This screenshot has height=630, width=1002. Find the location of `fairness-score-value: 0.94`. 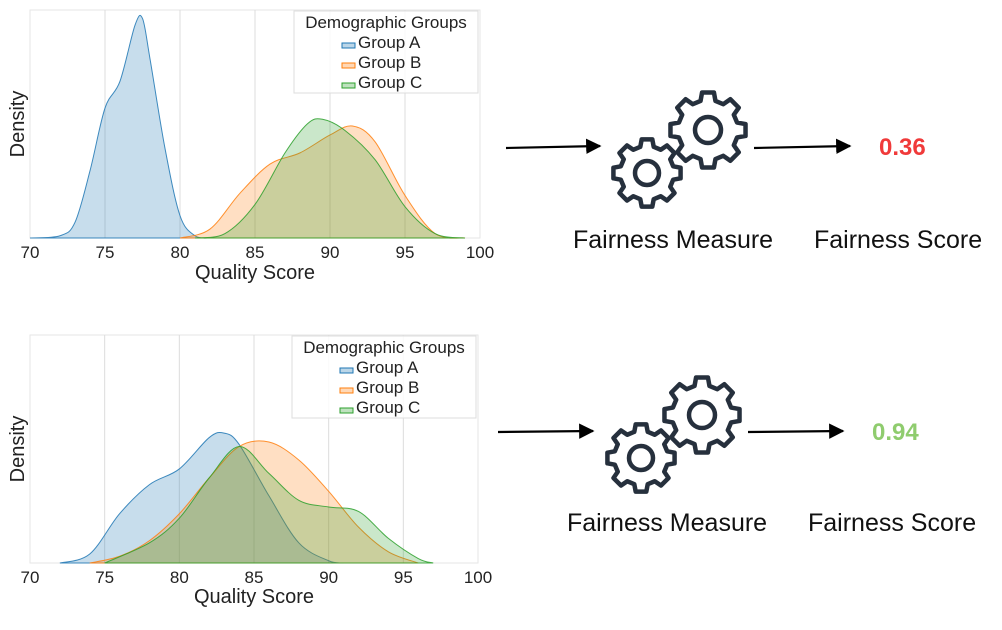

fairness-score-value: 0.94 is located at coordinates (895, 432).